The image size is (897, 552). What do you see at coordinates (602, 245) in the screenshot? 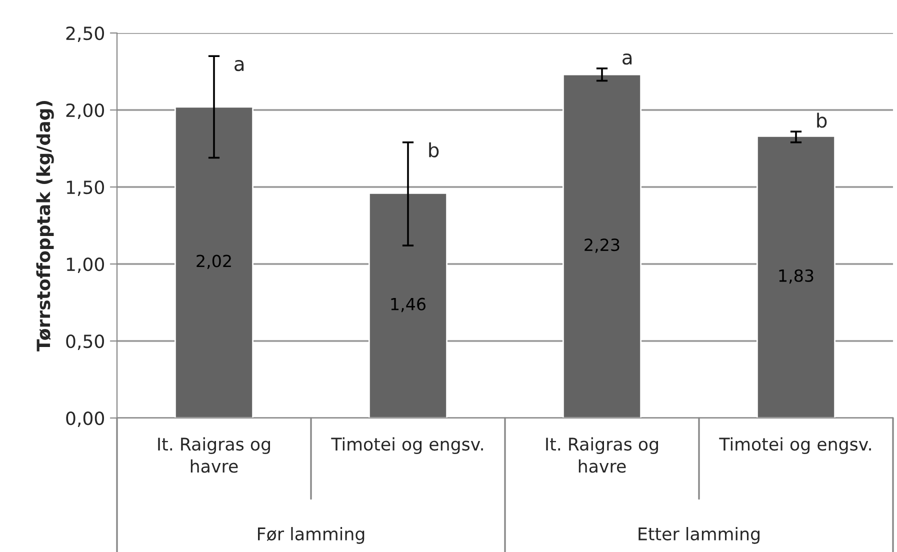
I see `data-label: 2,23` at bounding box center [602, 245].